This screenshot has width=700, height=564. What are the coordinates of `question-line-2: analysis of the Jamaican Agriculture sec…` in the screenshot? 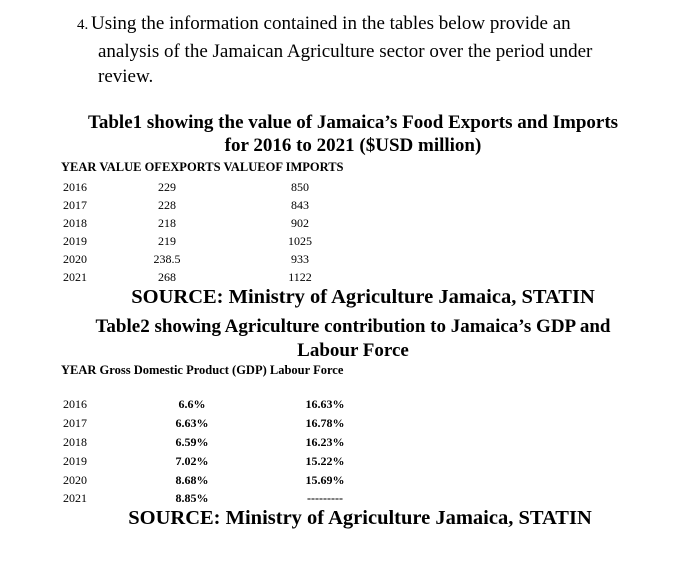 It's located at (345, 51).